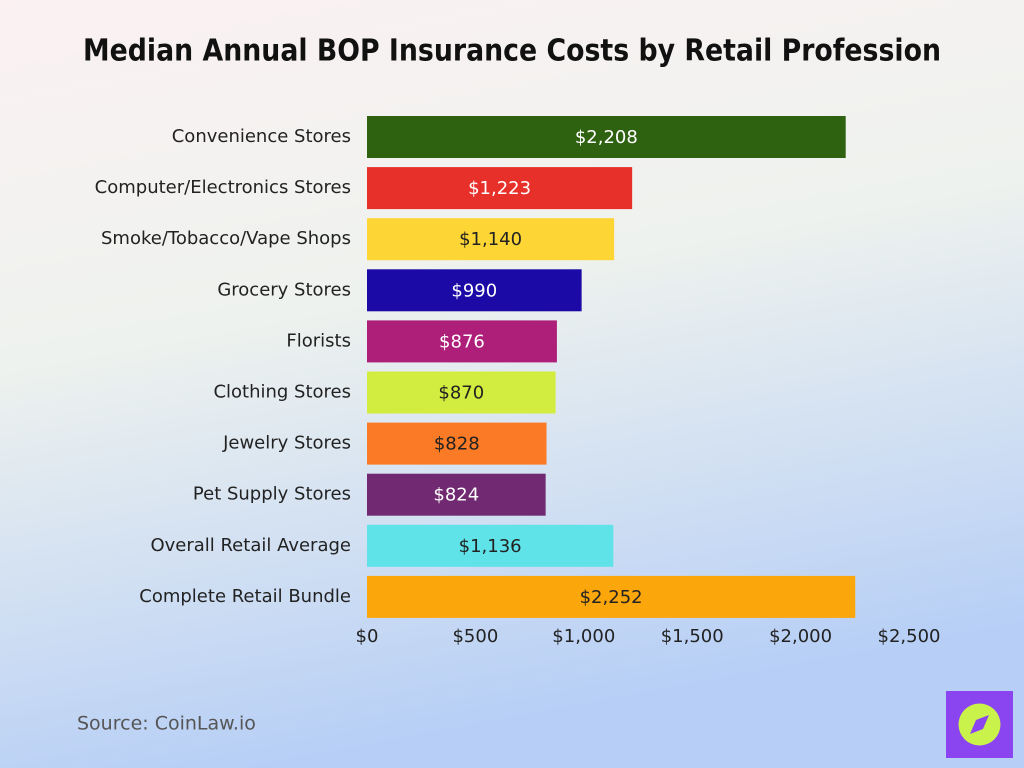 Image resolution: width=1024 pixels, height=768 pixels. I want to click on value-label: $1,140, so click(490, 239).